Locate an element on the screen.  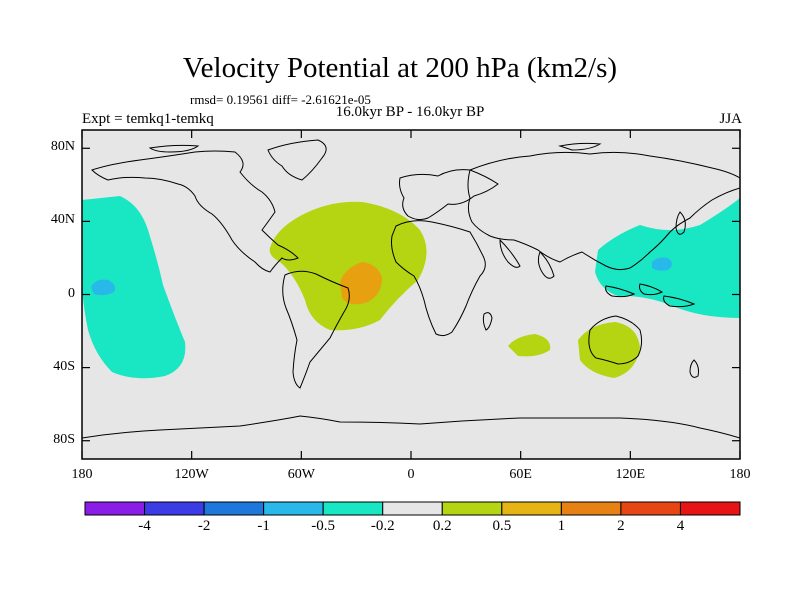
southern-indian-ocean-positive-region is located at coordinates (529, 345).